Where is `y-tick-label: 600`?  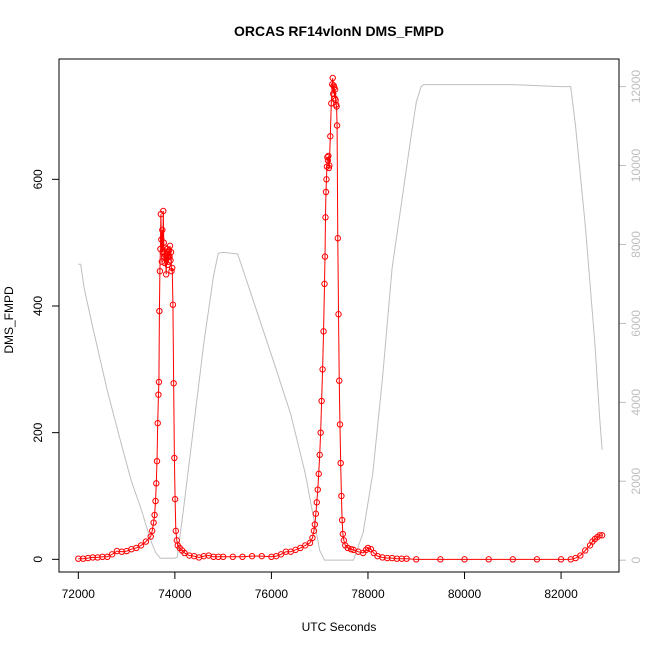
y-tick-label: 600 is located at coordinates (38, 179).